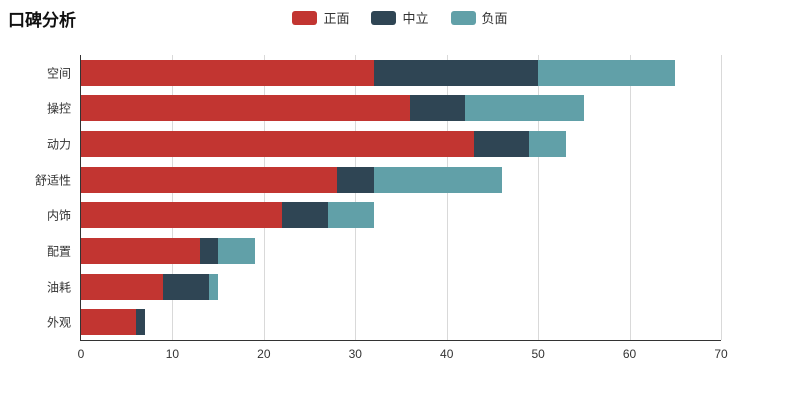 The width and height of the screenshot is (800, 400). What do you see at coordinates (58, 73) in the screenshot?
I see `y-category-label: 空间` at bounding box center [58, 73].